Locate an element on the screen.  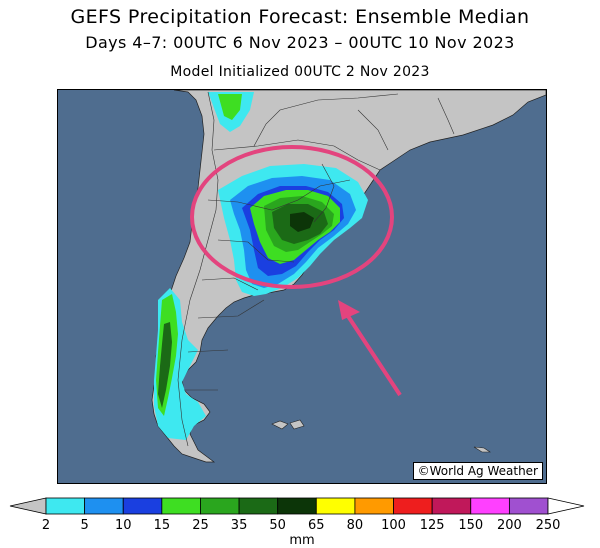
colorbar-tick-label: 250 is located at coordinates (548, 525).